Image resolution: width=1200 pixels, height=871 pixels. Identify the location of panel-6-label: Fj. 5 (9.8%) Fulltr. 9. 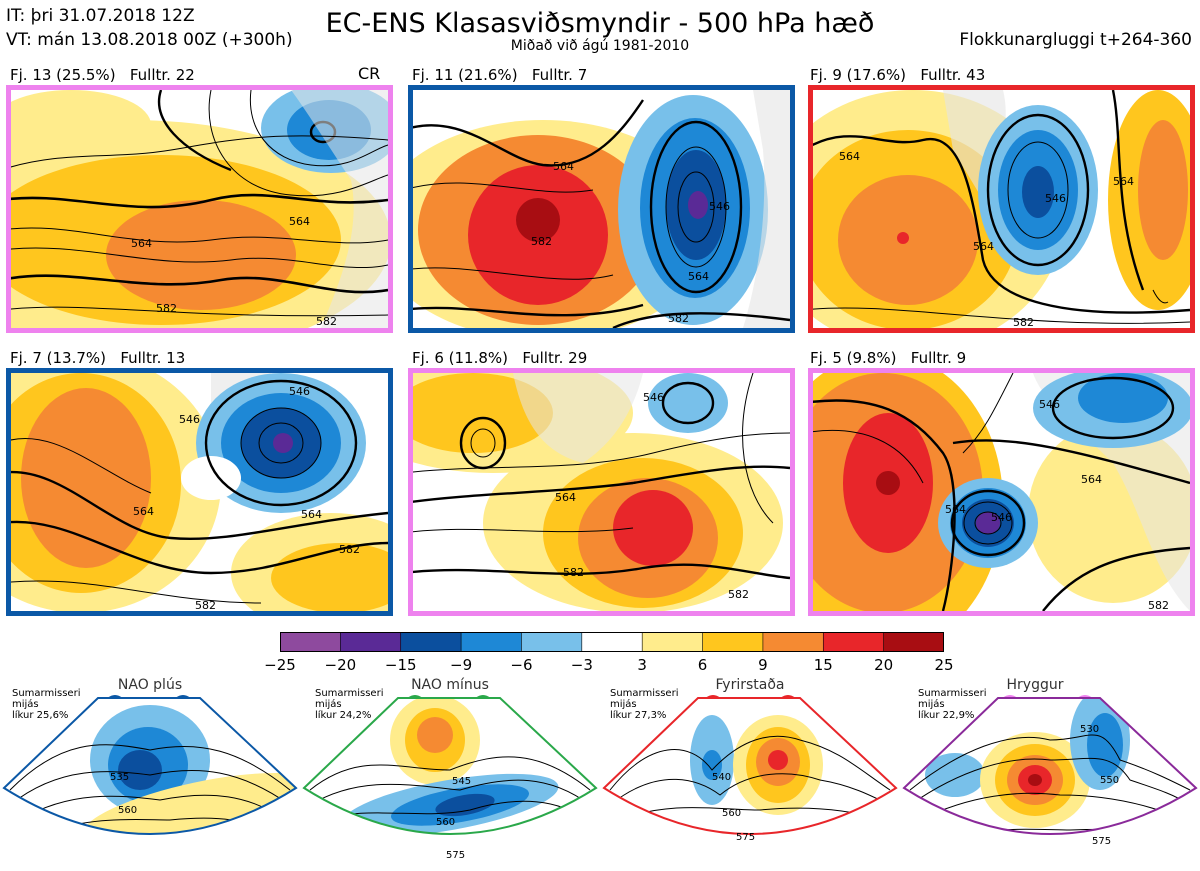
(888, 358).